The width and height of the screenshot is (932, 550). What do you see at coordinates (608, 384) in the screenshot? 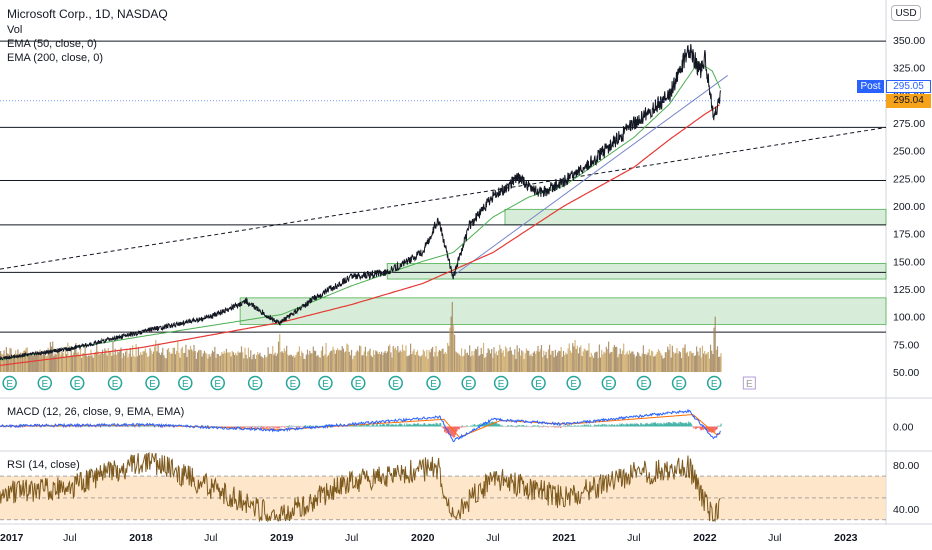
I see `earnings-marker-label: E` at bounding box center [608, 384].